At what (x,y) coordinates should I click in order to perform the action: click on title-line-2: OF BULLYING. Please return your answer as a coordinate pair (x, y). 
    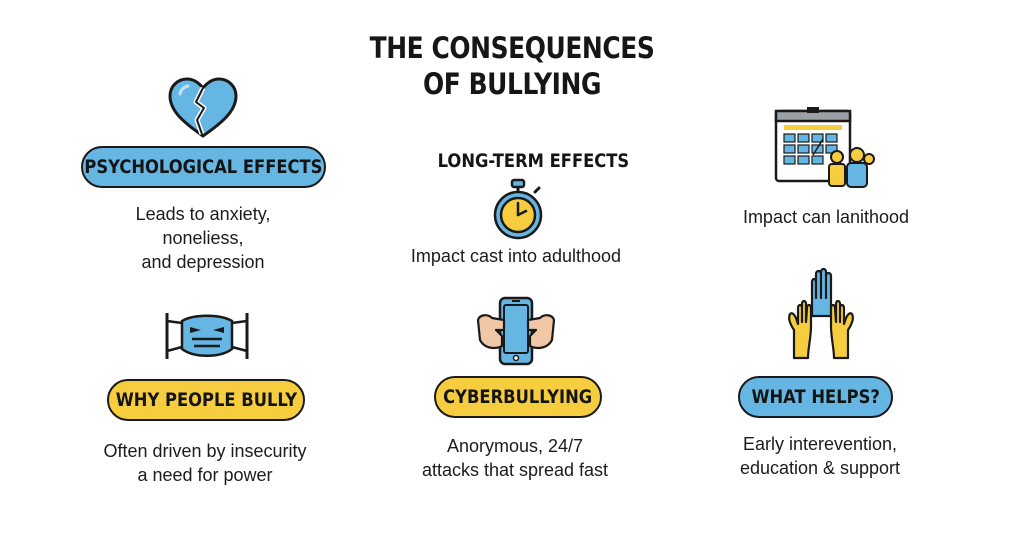
    Looking at the image, I should click on (512, 84).